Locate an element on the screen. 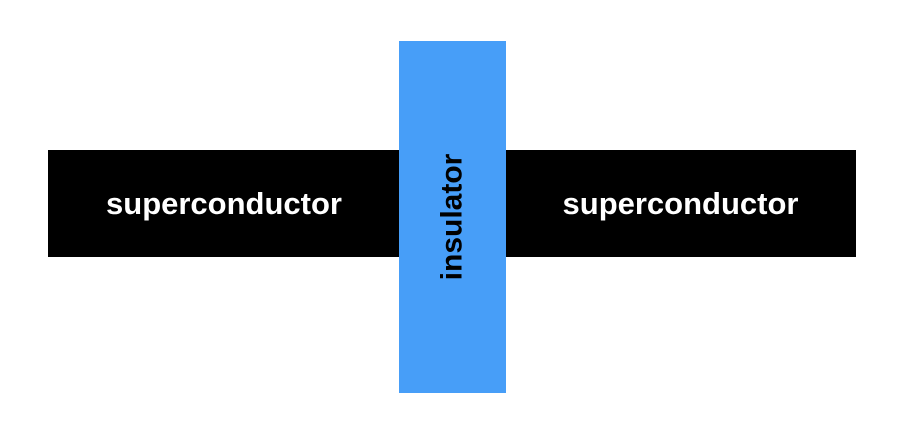 This screenshot has width=910, height=428. insulator-label: insulator is located at coordinates (452, 217).